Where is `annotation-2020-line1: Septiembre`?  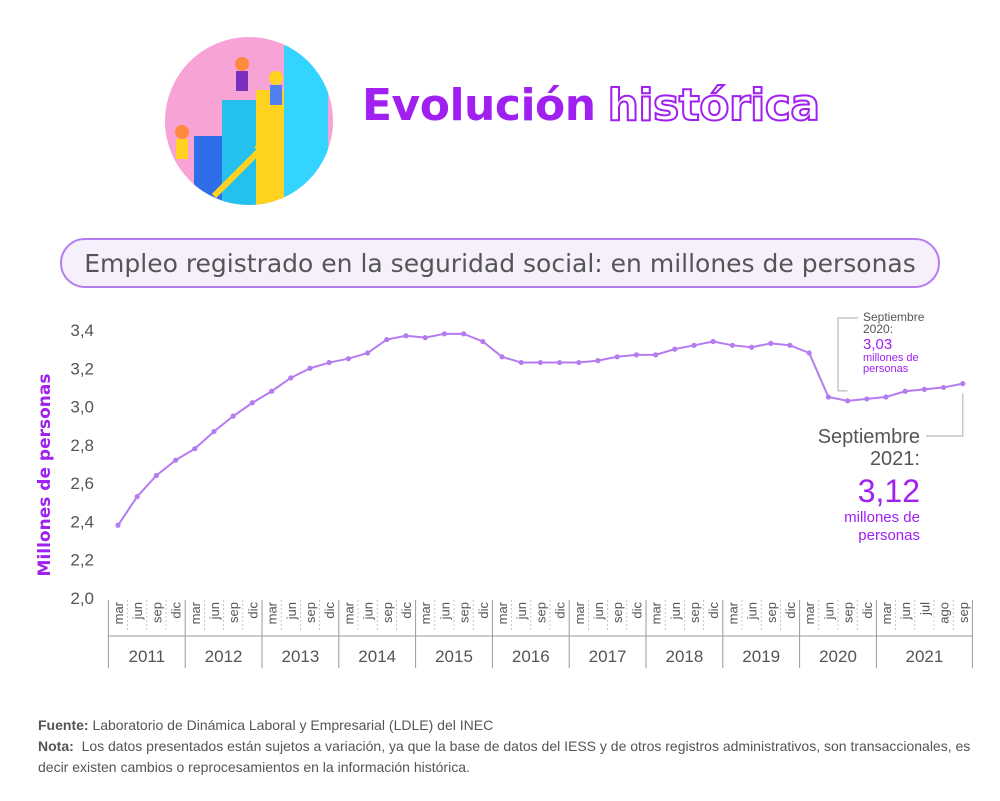
annotation-2020-line1: Septiembre is located at coordinates (894, 317).